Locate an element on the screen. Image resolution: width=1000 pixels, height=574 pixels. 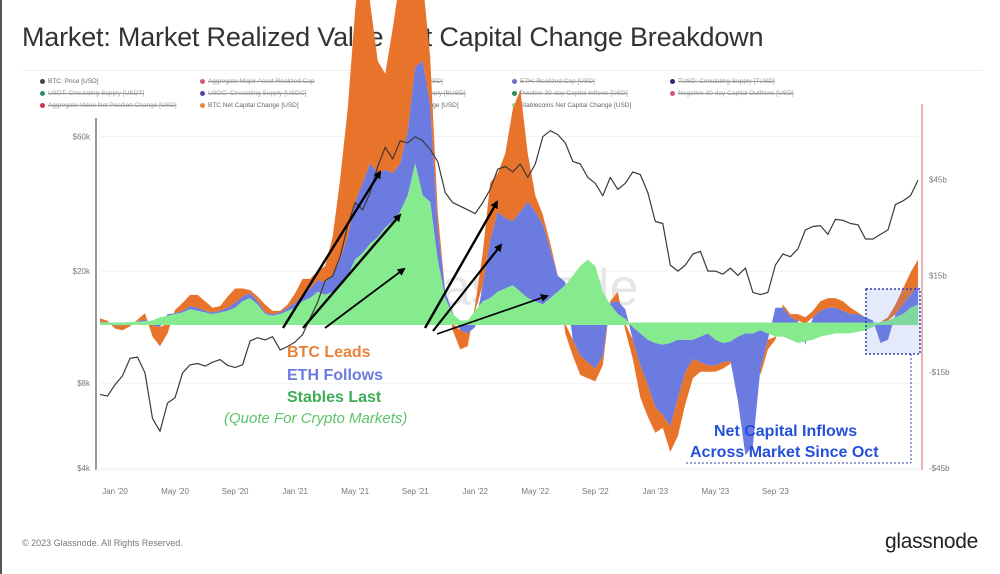
annotation-quote: (Quote For Crypto Markets) is located at coordinates (316, 418).